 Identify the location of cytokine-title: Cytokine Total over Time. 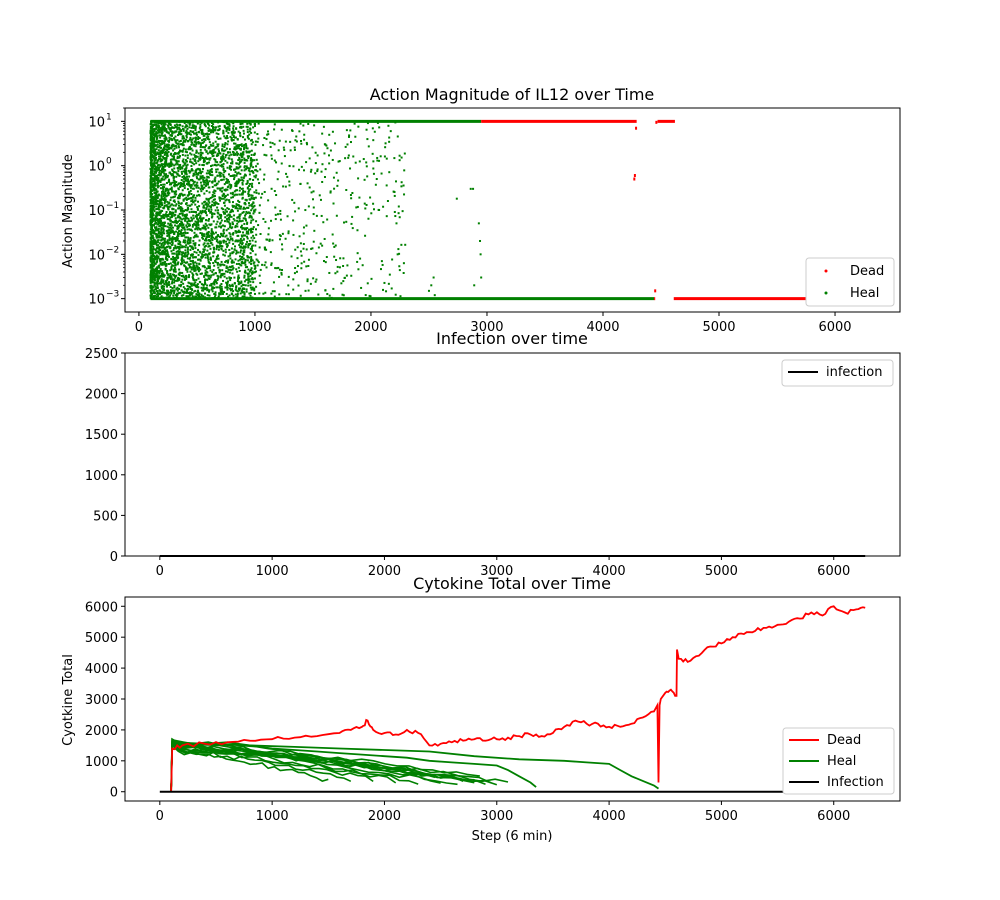
(512, 583).